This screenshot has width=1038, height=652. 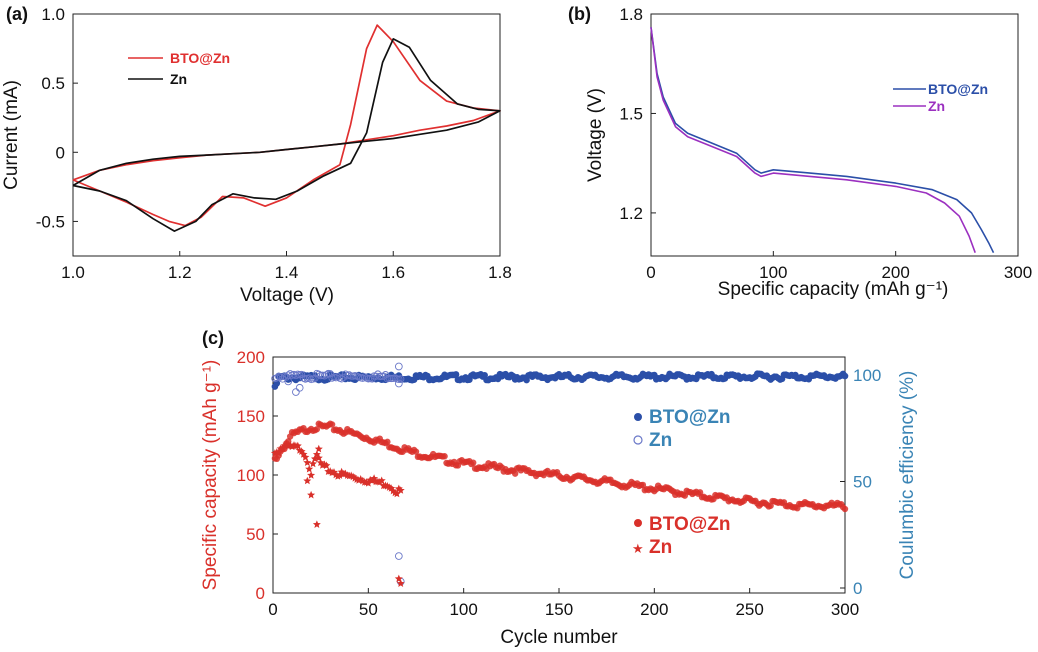 What do you see at coordinates (958, 89) in the screenshot?
I see `chart-b-legend-bto: BTO@Zn` at bounding box center [958, 89].